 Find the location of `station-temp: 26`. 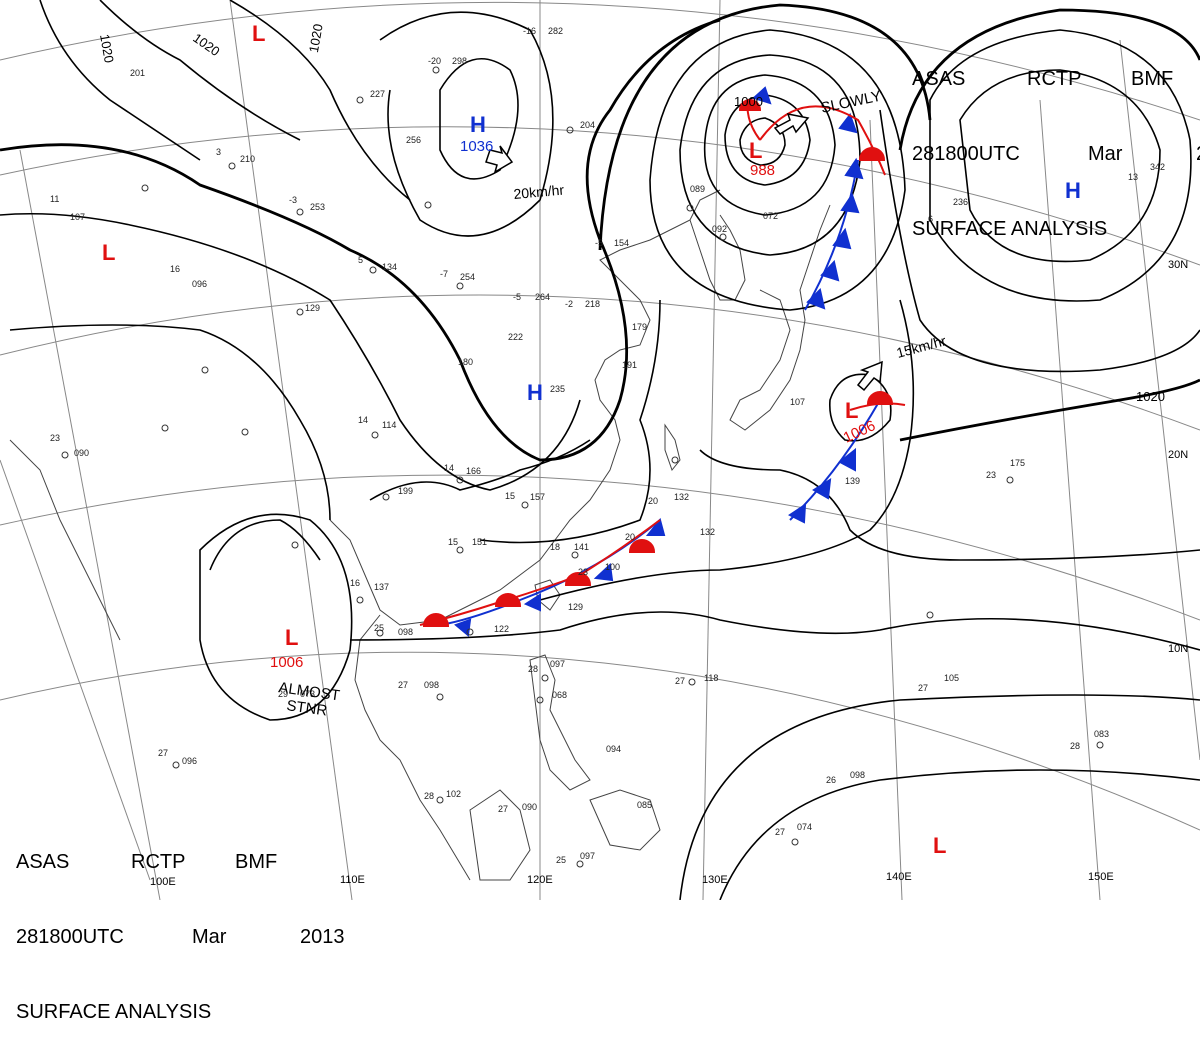

station-temp: 26 is located at coordinates (831, 780).